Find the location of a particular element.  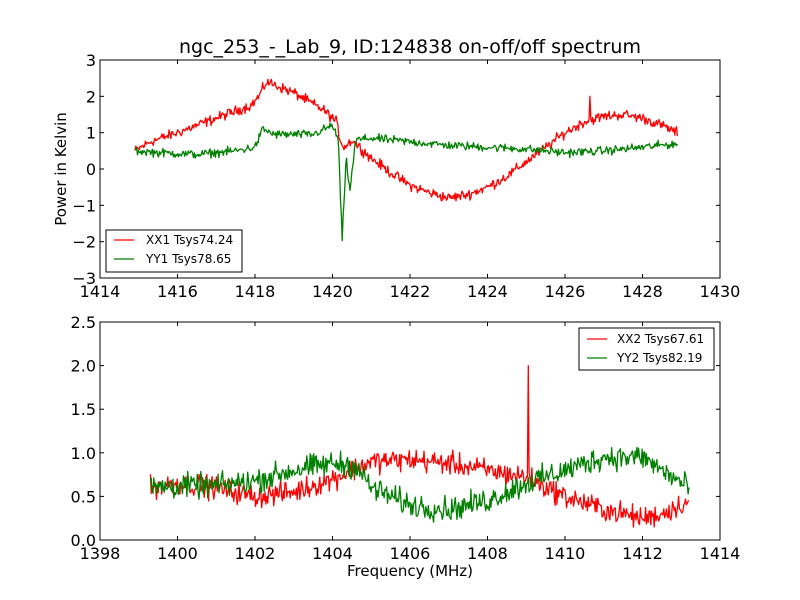

top-y-tick-label: 1 is located at coordinates (91, 133).